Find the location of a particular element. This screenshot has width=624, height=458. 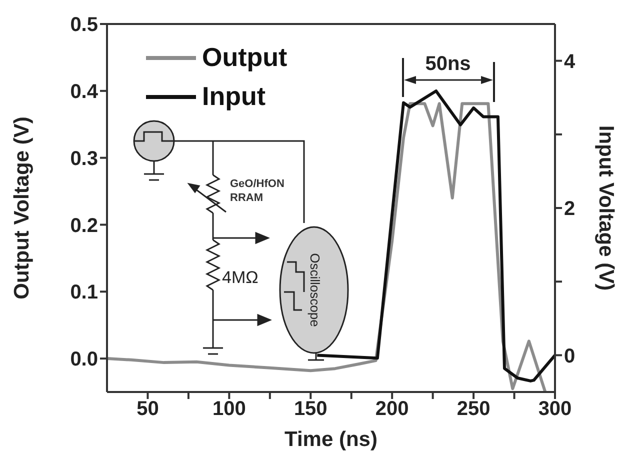

x-tick-label: 300 is located at coordinates (555, 409).